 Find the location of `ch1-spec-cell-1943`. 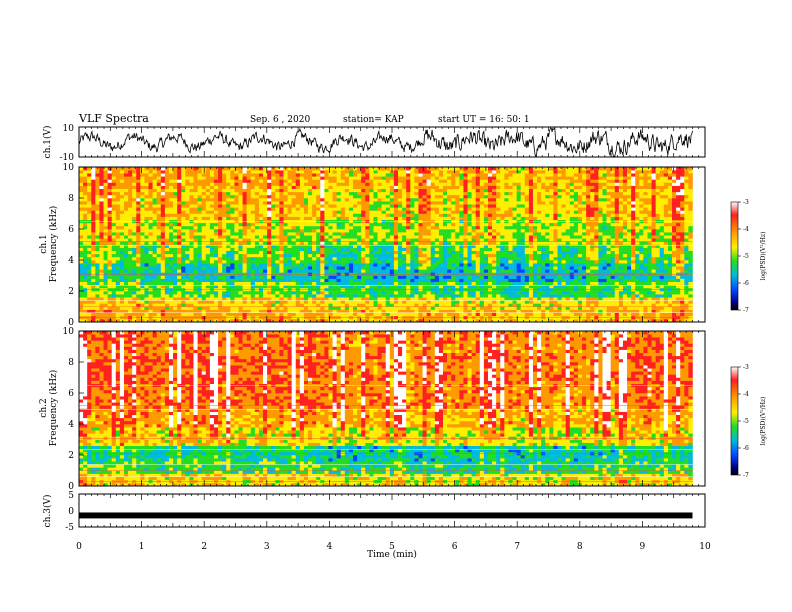

ch1-spec-cell-1943 is located at coordinates (236, 187).